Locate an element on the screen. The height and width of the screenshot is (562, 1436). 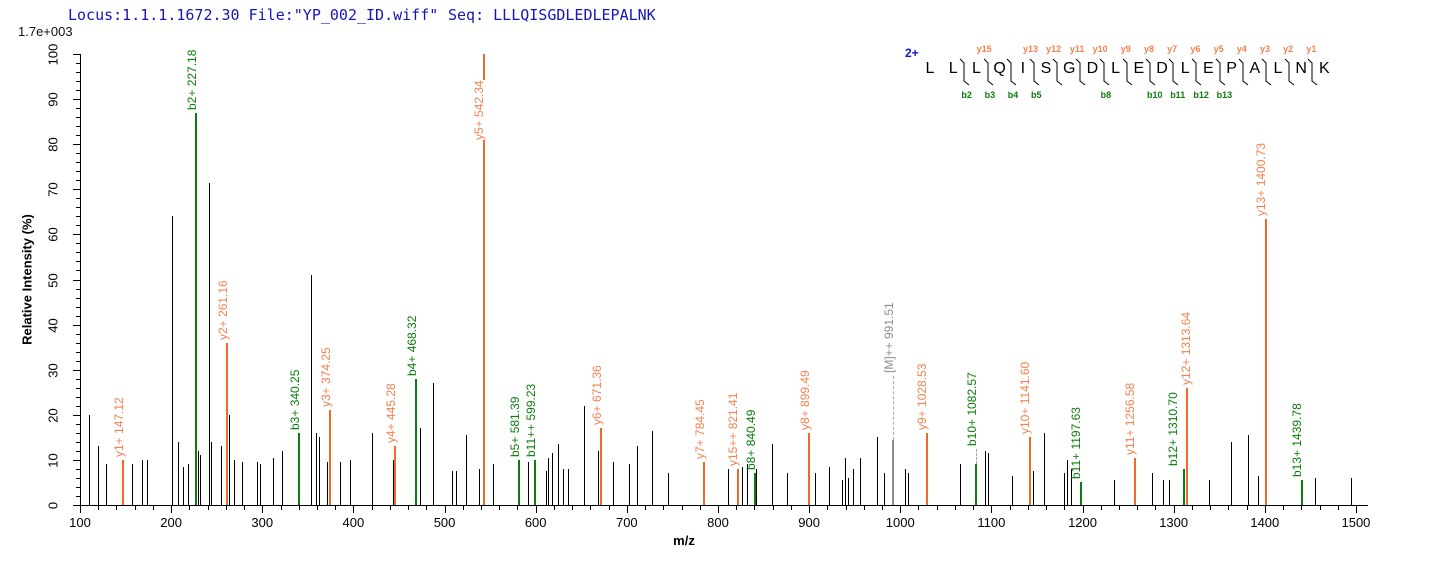
y-ion-label: y10 is located at coordinates (1100, 49).